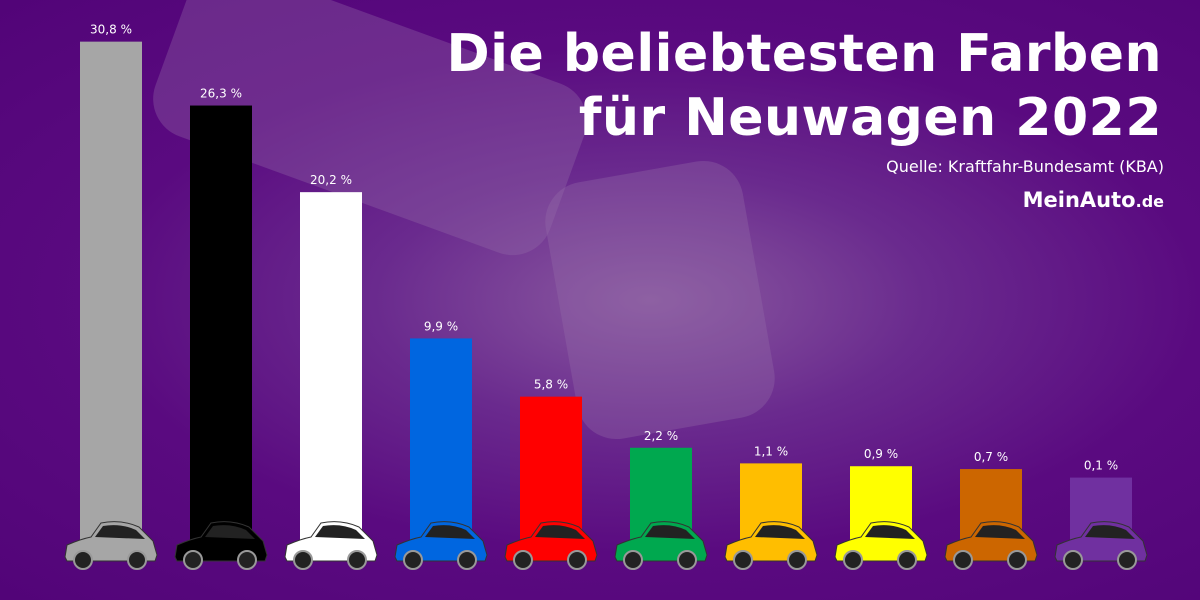 This screenshot has height=600, width=1200. Describe the element at coordinates (1079, 200) in the screenshot. I see `logo-main: MeinAuto` at that location.